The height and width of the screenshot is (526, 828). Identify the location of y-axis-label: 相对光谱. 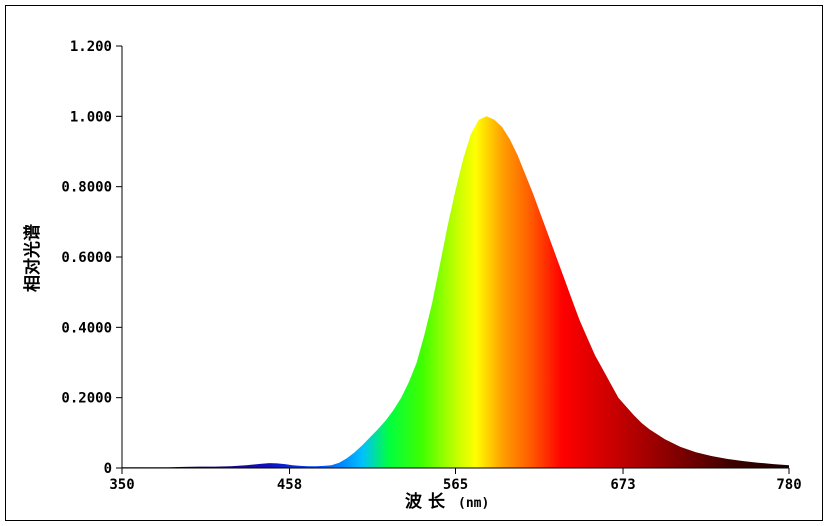
(32, 258).